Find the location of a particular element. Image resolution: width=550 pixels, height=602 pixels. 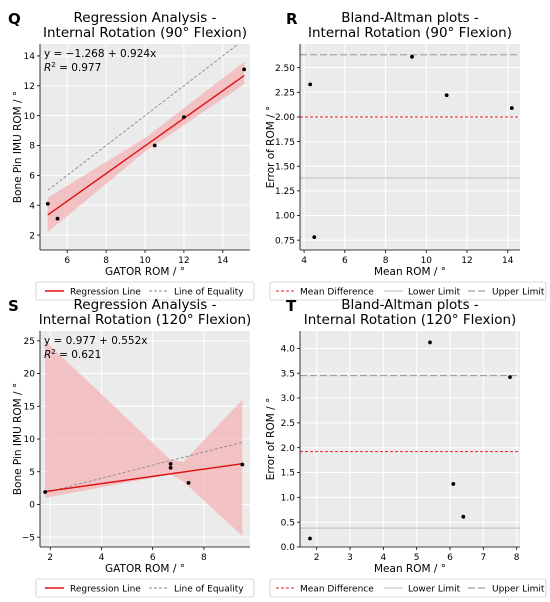

y-tick-label: 20 is located at coordinates (30, 375).